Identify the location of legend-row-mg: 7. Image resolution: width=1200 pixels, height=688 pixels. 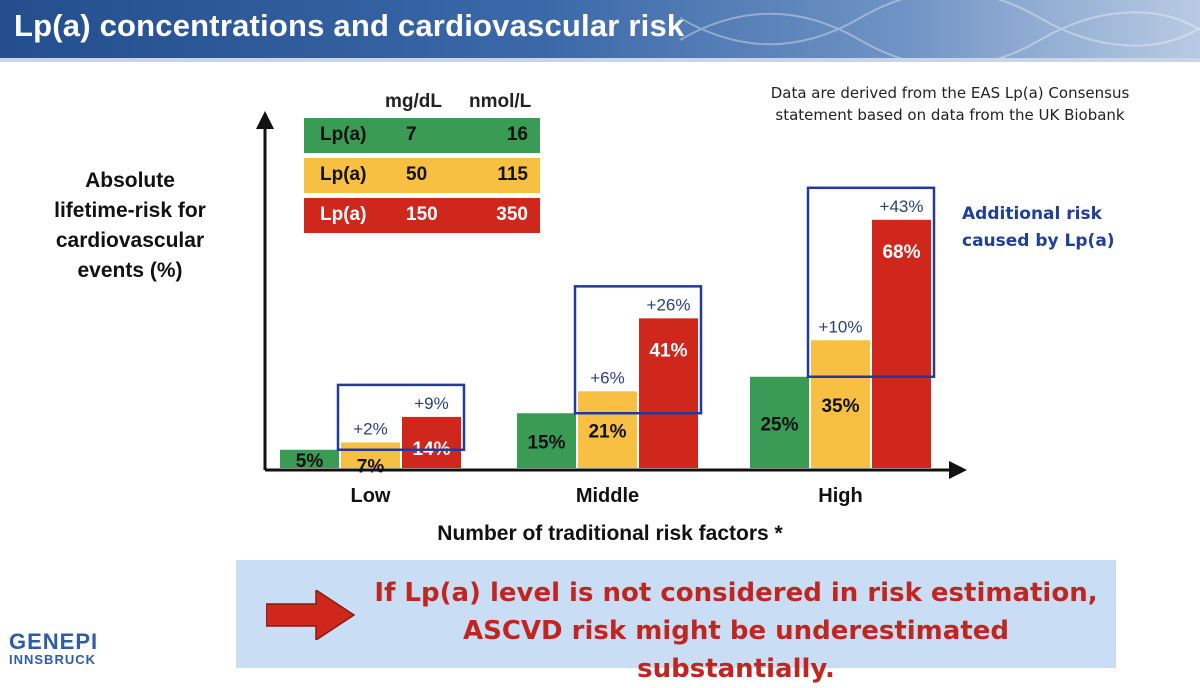
(411, 134).